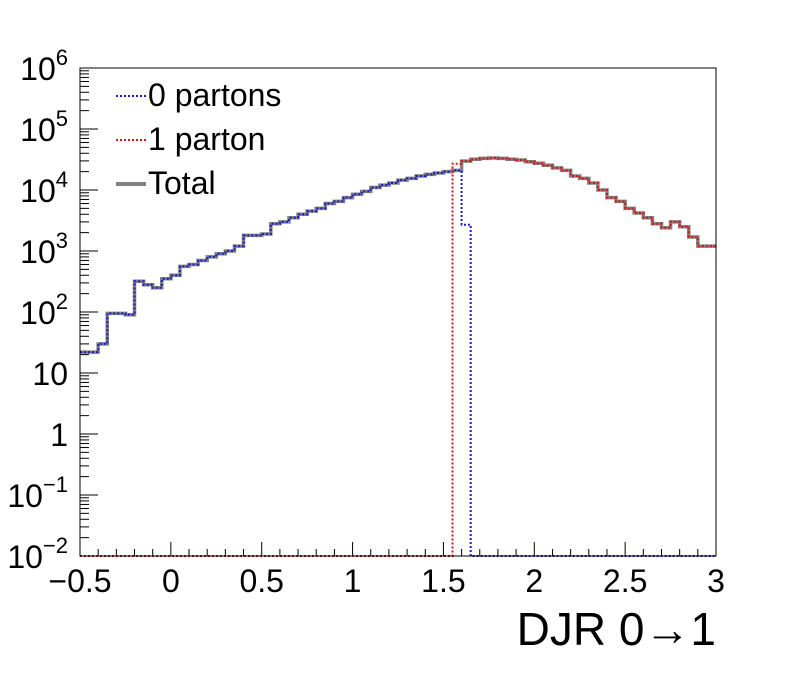 The width and height of the screenshot is (796, 677). Describe the element at coordinates (716, 581) in the screenshot. I see `x-tick-label: 3` at that location.